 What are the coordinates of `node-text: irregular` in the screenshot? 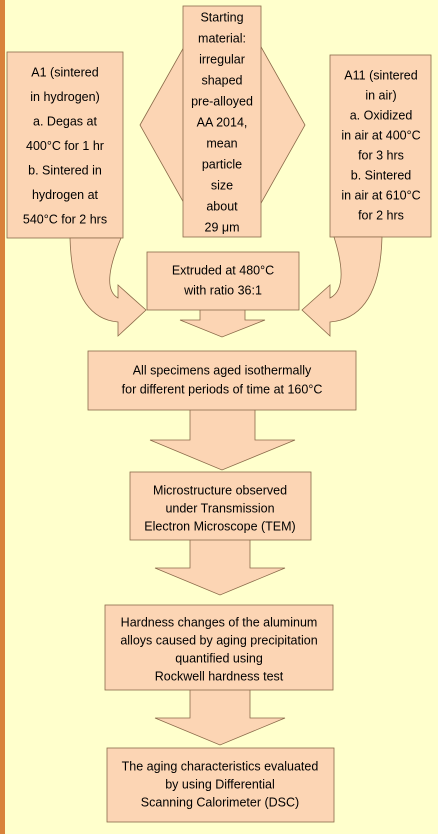 It's located at (222, 59).